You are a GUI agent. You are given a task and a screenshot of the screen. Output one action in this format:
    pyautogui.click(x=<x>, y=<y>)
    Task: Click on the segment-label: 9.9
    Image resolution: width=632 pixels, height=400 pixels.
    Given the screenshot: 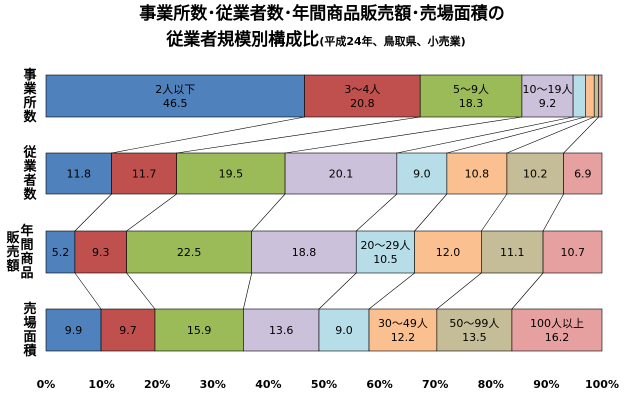 What is the action you would take?
    pyautogui.click(x=74, y=330)
    